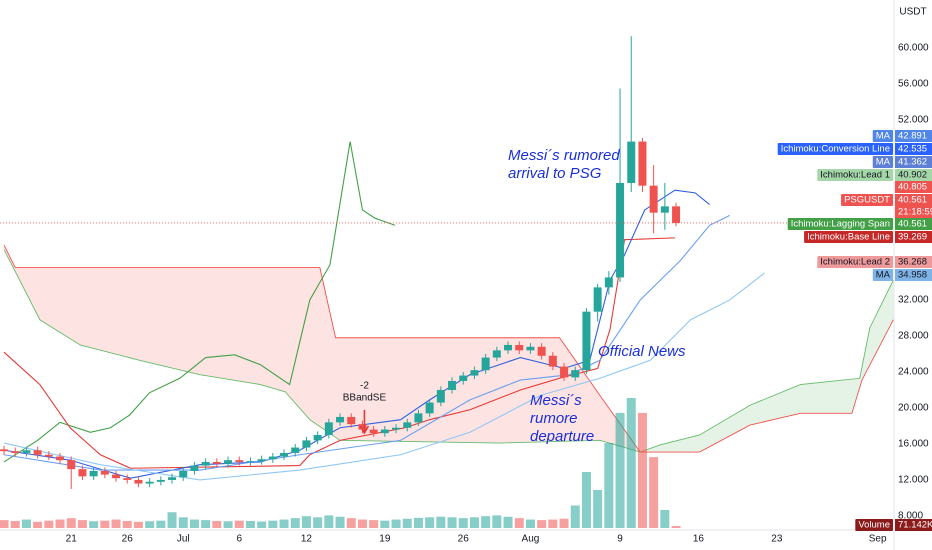 The height and width of the screenshot is (550, 932). I want to click on price-tag: 40.805, so click(913, 187).